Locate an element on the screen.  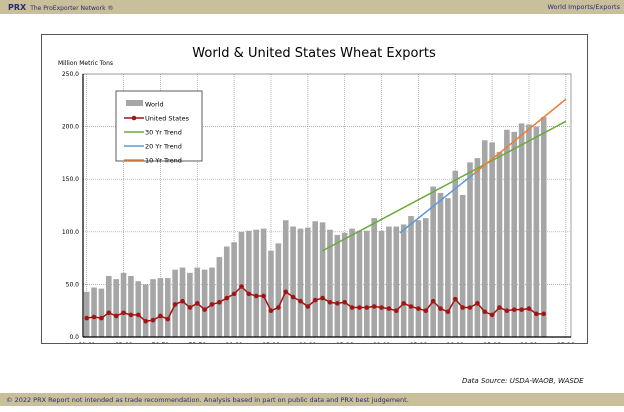
legend-label: 20 Yr Trend is located at coordinates (163, 147).